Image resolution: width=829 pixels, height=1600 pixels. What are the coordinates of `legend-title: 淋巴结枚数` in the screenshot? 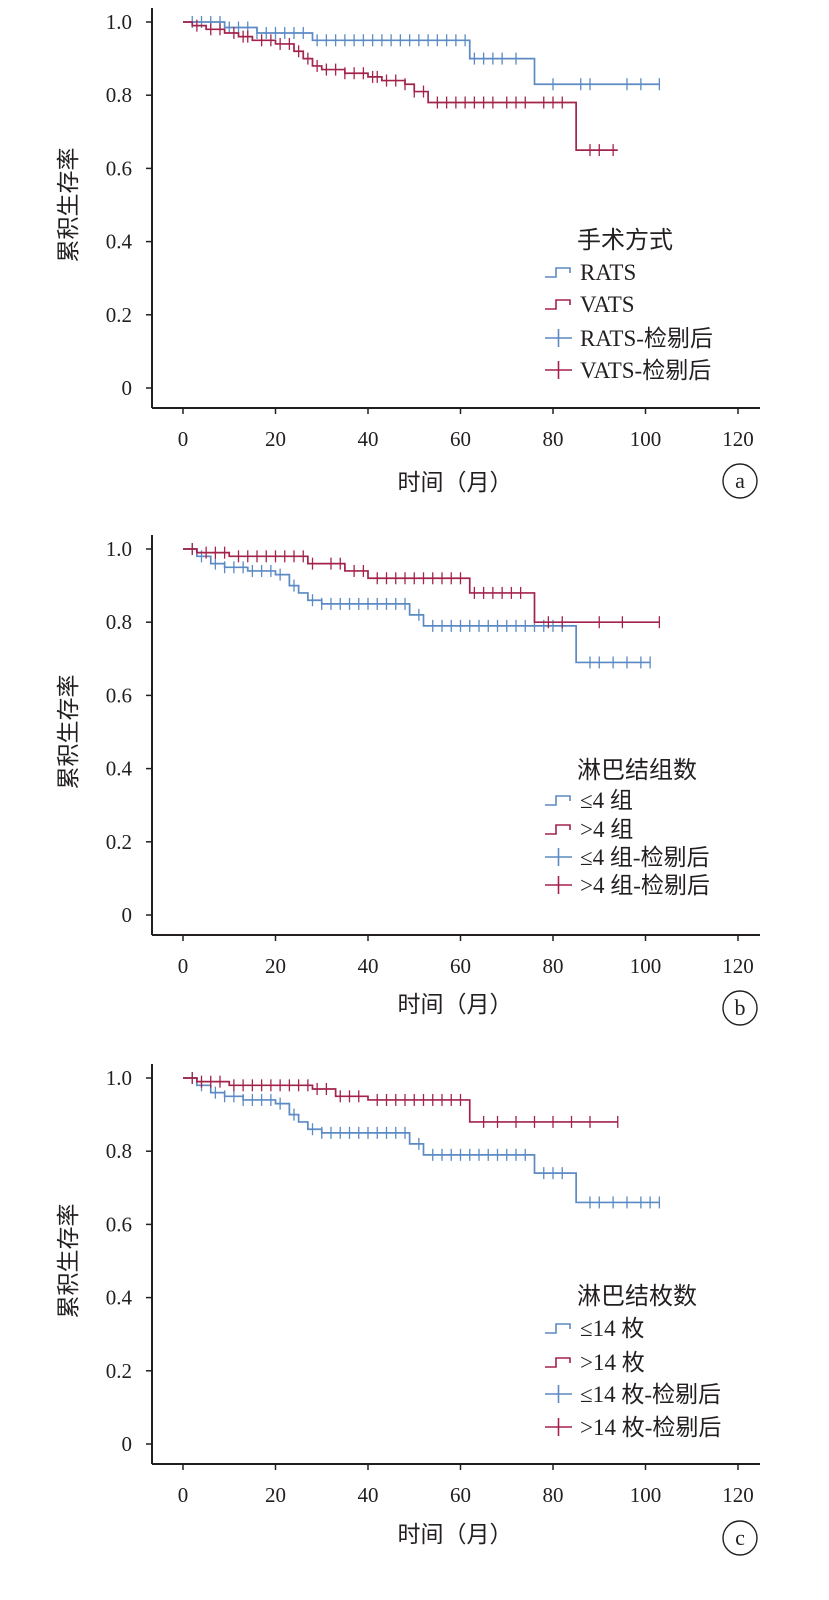 It's located at (637, 1296).